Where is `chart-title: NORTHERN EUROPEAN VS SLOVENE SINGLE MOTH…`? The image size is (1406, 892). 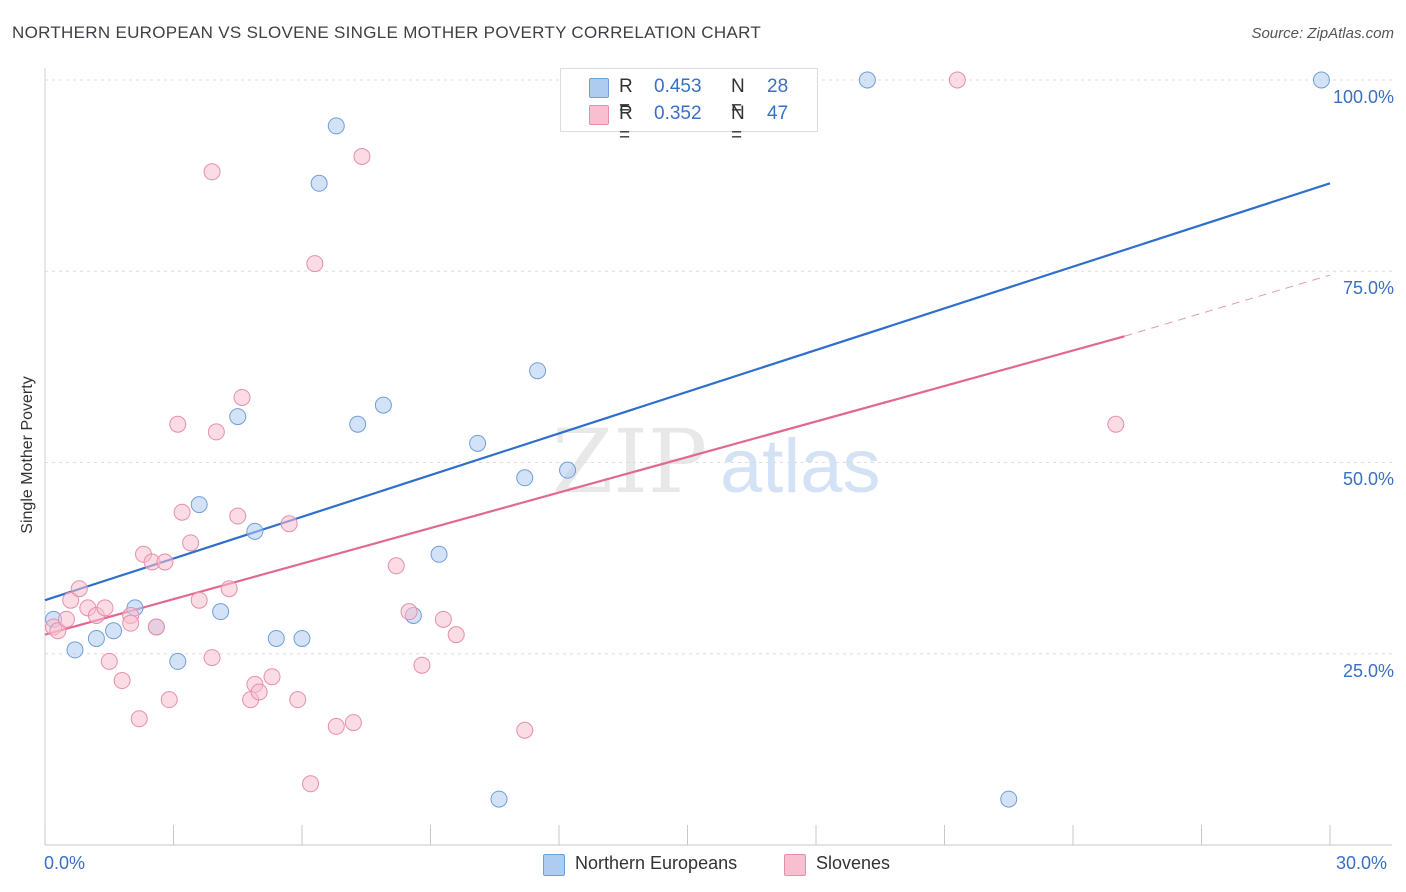
chart-title: NORTHERN EUROPEAN VS SLOVENE SINGLE MOTH… is located at coordinates (387, 32).